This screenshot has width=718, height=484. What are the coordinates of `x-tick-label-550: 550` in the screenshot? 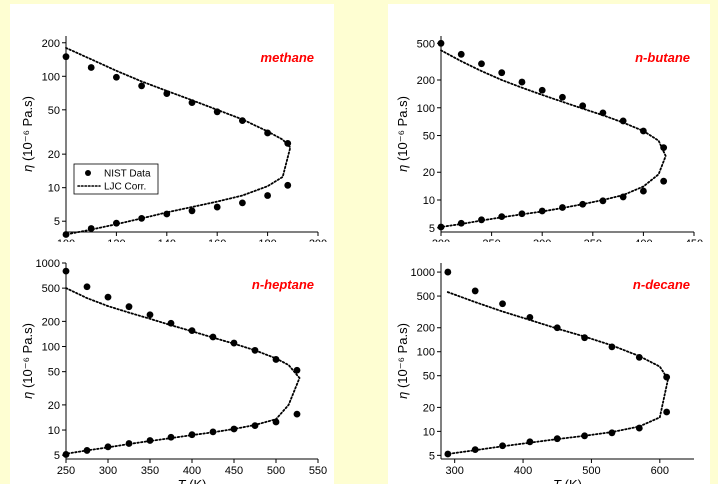 It's located at (318, 471).